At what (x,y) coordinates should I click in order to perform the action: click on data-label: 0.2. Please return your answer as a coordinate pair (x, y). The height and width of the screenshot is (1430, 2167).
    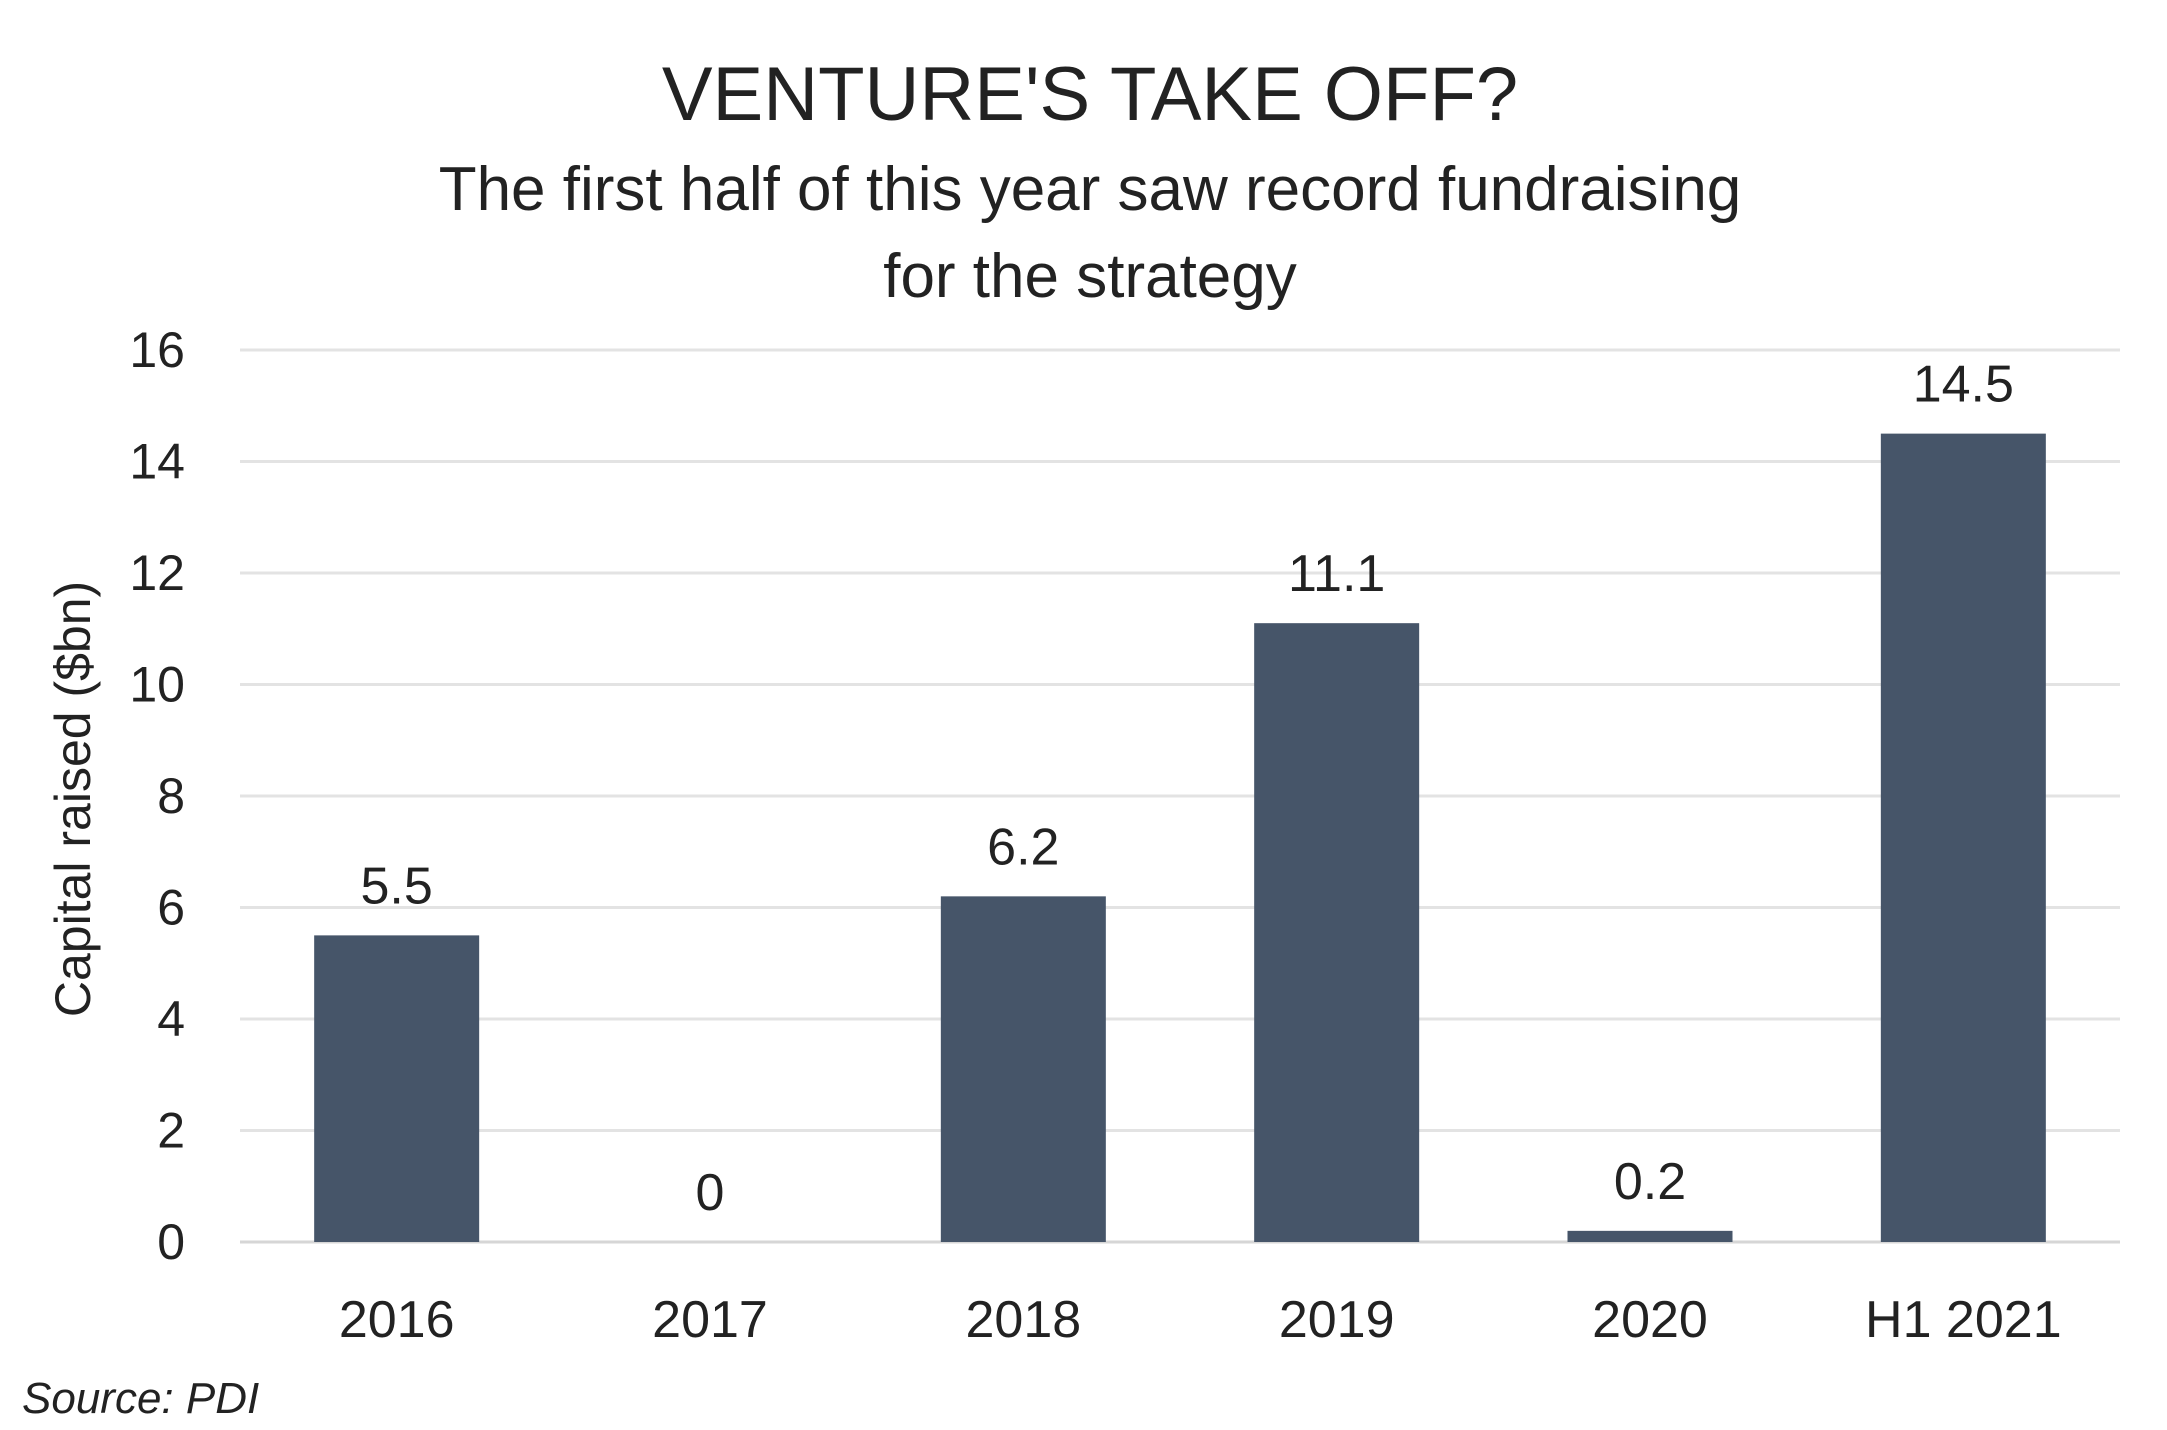
    Looking at the image, I should click on (1650, 1182).